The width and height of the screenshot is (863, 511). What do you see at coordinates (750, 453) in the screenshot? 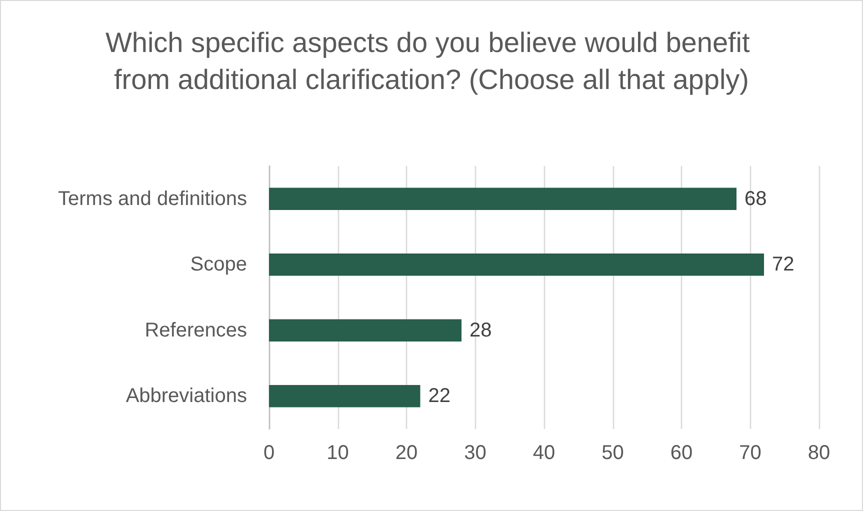
I see `x-tick-label: 70` at bounding box center [750, 453].